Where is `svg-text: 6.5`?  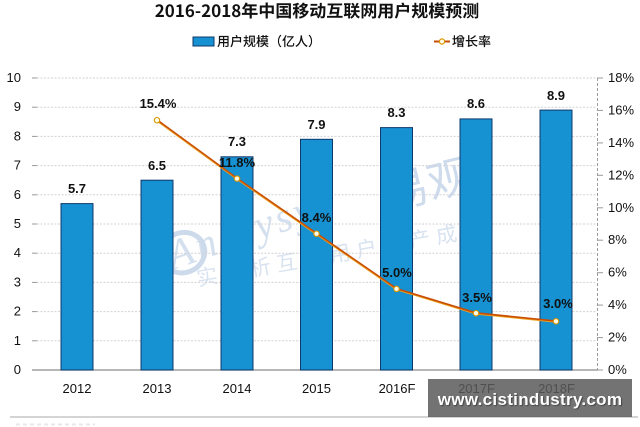
svg-text: 6.5 is located at coordinates (157, 165).